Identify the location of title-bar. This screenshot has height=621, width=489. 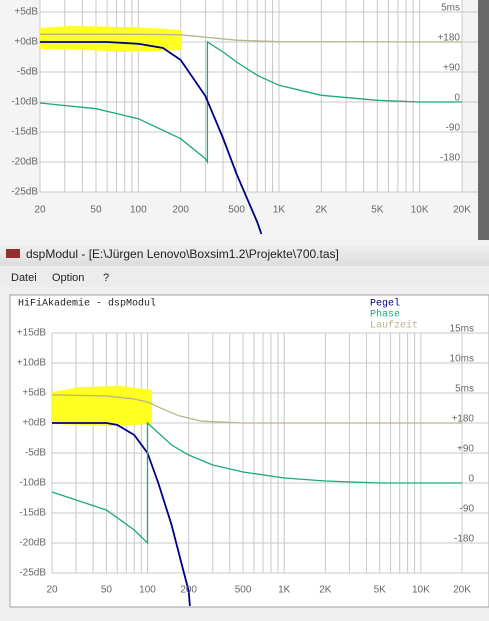
(244, 254).